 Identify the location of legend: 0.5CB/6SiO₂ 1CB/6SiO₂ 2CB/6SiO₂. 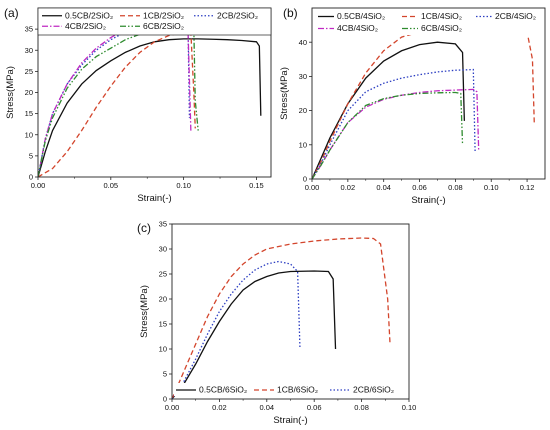
(290, 389).